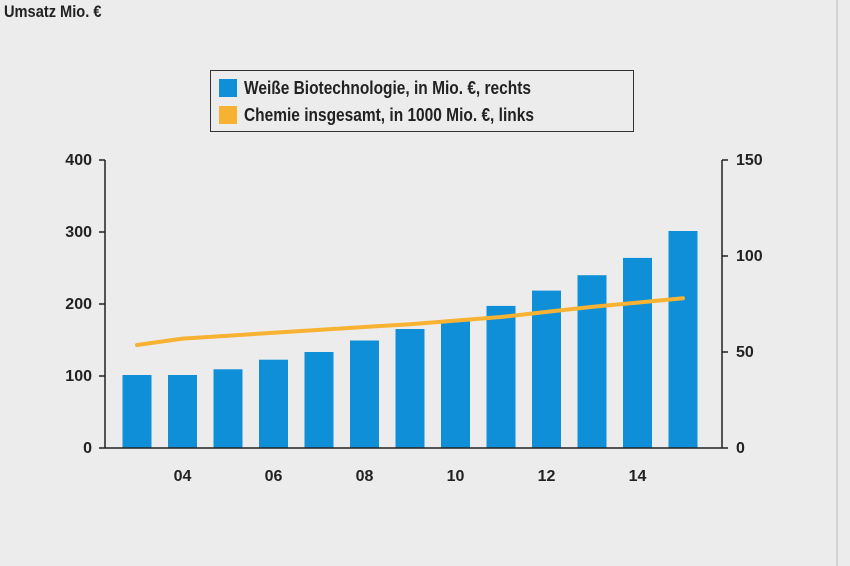 The height and width of the screenshot is (566, 850). What do you see at coordinates (745, 352) in the screenshot?
I see `y-right-tick-label-50: 50` at bounding box center [745, 352].